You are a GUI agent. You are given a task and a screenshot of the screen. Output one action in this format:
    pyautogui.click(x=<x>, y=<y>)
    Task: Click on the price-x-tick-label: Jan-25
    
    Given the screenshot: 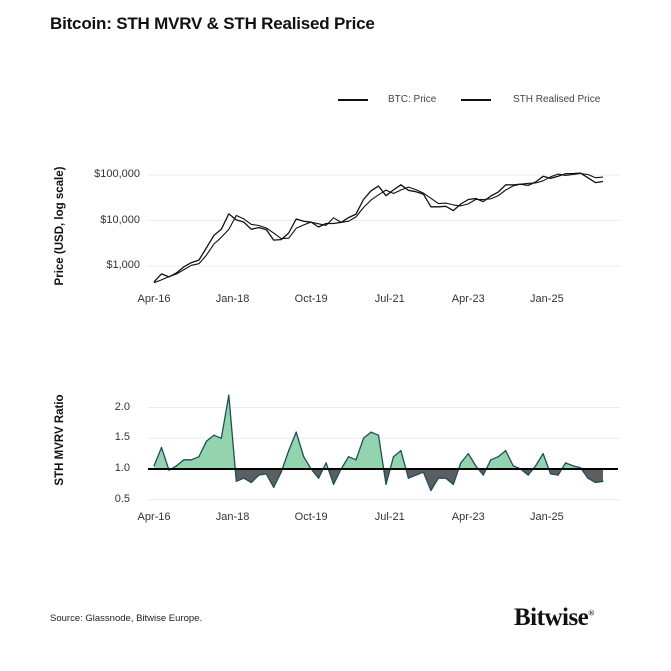 What is the action you would take?
    pyautogui.click(x=547, y=299)
    